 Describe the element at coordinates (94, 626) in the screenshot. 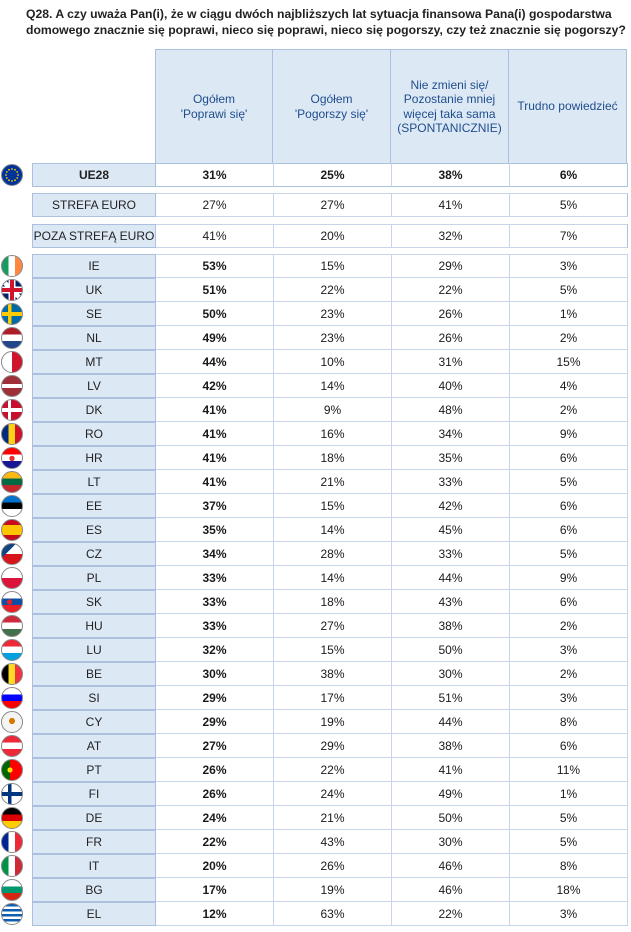

I see `row-label: HU` at that location.